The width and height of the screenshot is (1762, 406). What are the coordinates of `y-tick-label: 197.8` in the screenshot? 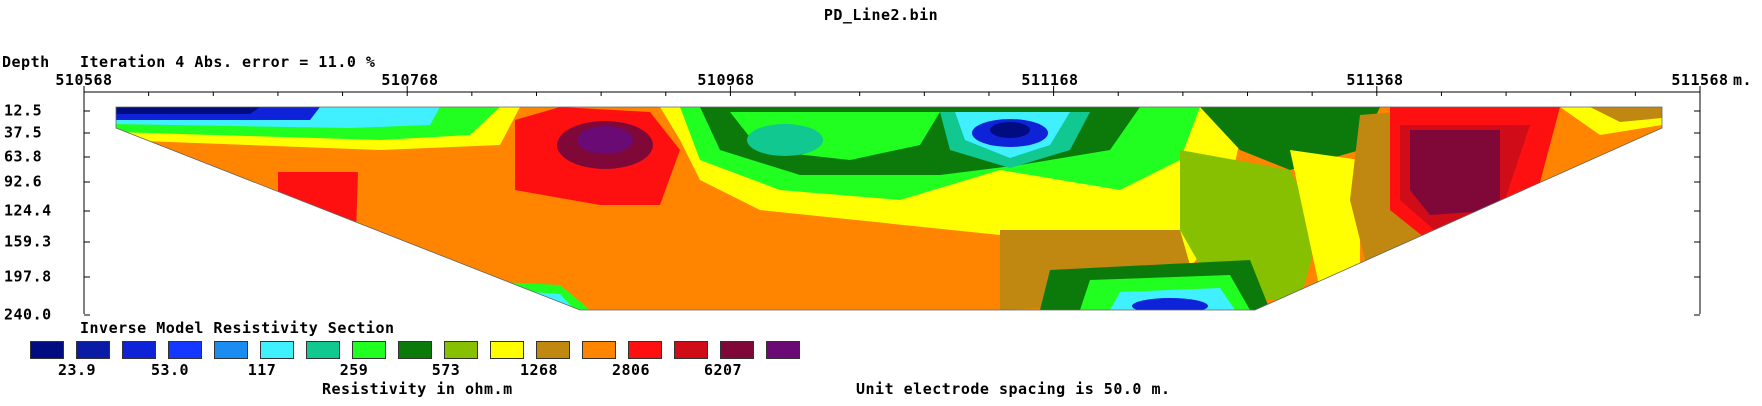 It's located at (28, 276).